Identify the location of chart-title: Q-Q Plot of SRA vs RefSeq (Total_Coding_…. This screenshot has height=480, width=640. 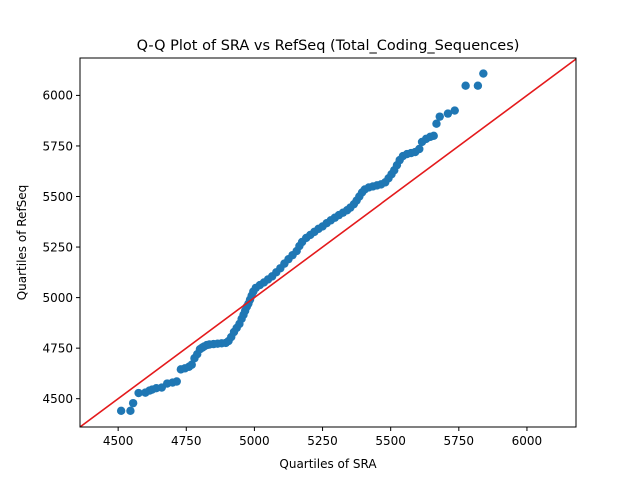
(328, 46).